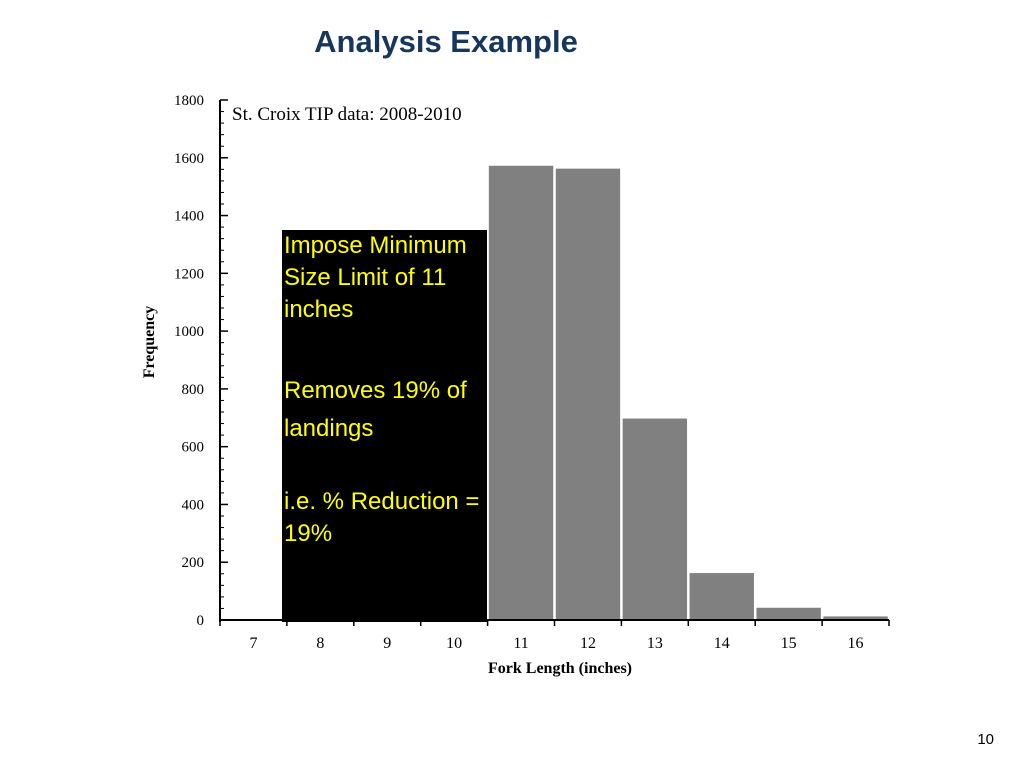 This screenshot has height=768, width=1024. What do you see at coordinates (856, 643) in the screenshot?
I see `x-tick-label: 16` at bounding box center [856, 643].